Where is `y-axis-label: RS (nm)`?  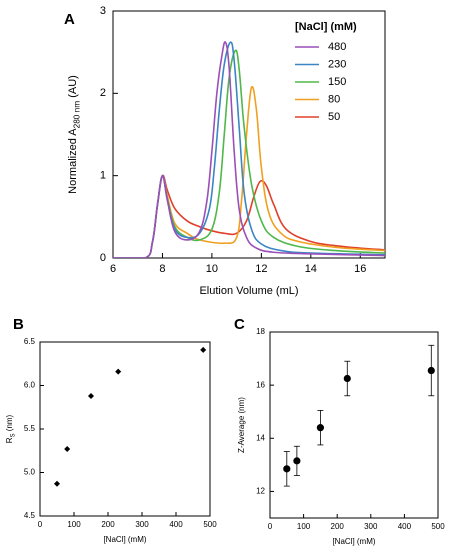
y-axis-label: RS (nm) is located at coordinates (10, 428).